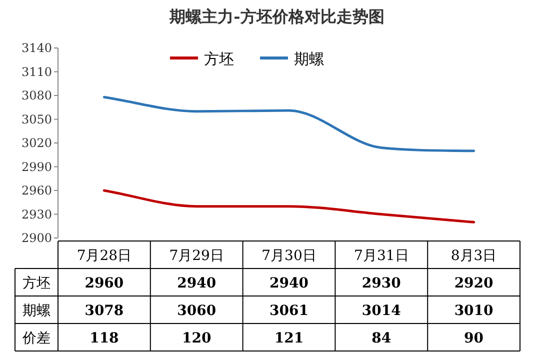 The width and height of the screenshot is (554, 358). What do you see at coordinates (474, 283) in the screenshot?
I see `data-label: 2920` at bounding box center [474, 283].